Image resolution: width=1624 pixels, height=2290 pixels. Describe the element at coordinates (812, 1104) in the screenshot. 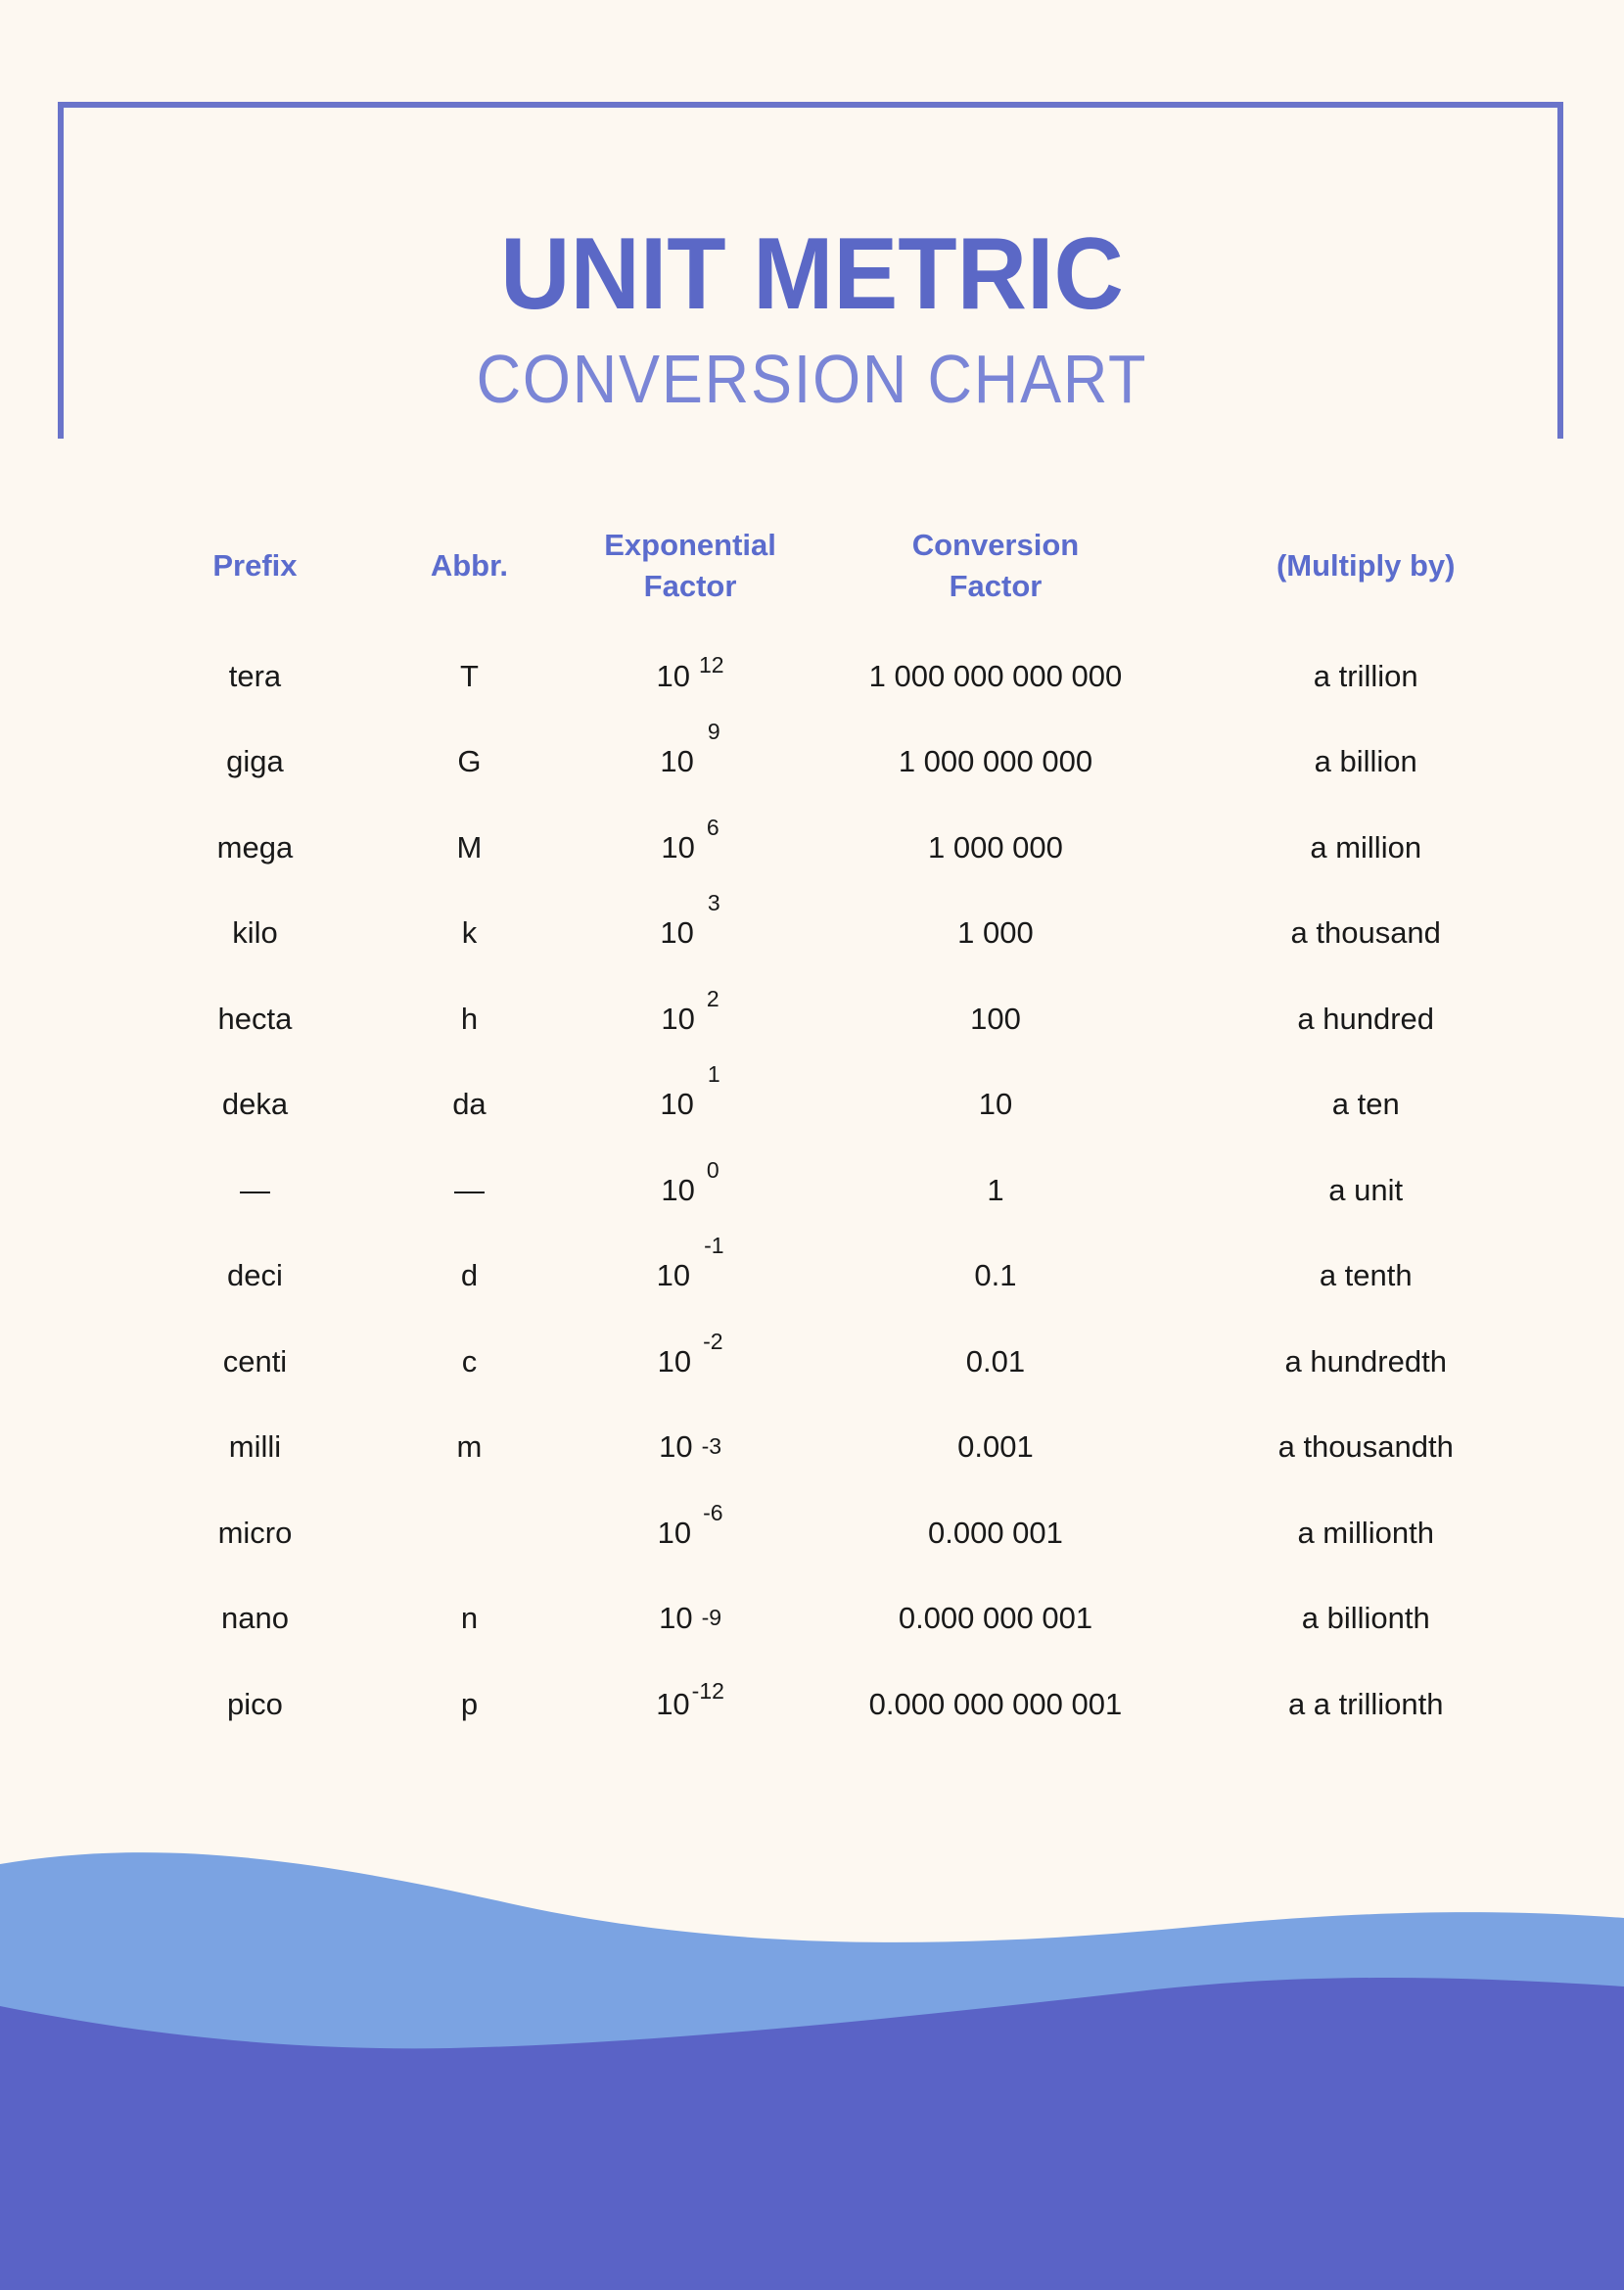

I see `table-row: deka da 10 1 10 a ten` at that location.